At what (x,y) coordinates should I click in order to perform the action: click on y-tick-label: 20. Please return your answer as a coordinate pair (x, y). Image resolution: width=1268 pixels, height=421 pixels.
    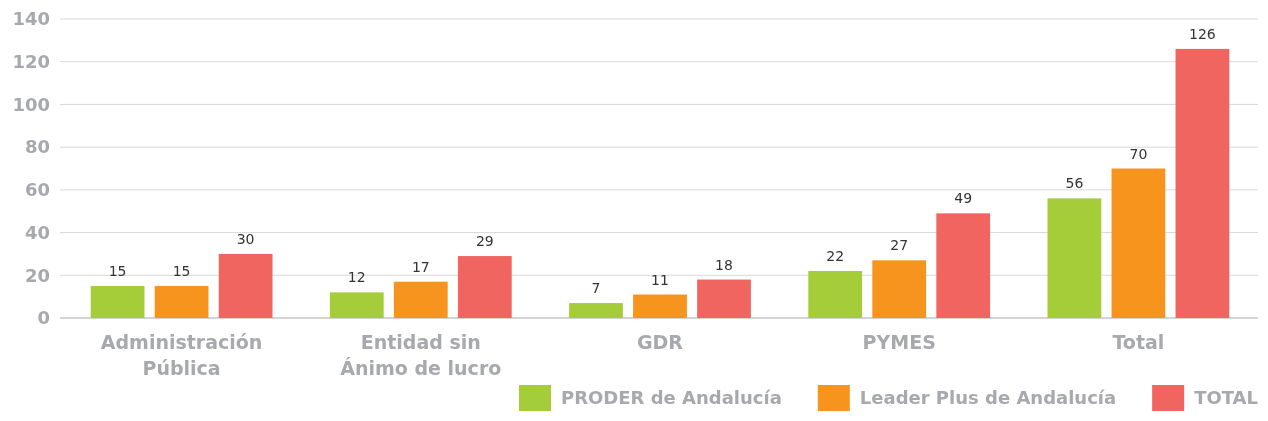
    Looking at the image, I should click on (37, 275).